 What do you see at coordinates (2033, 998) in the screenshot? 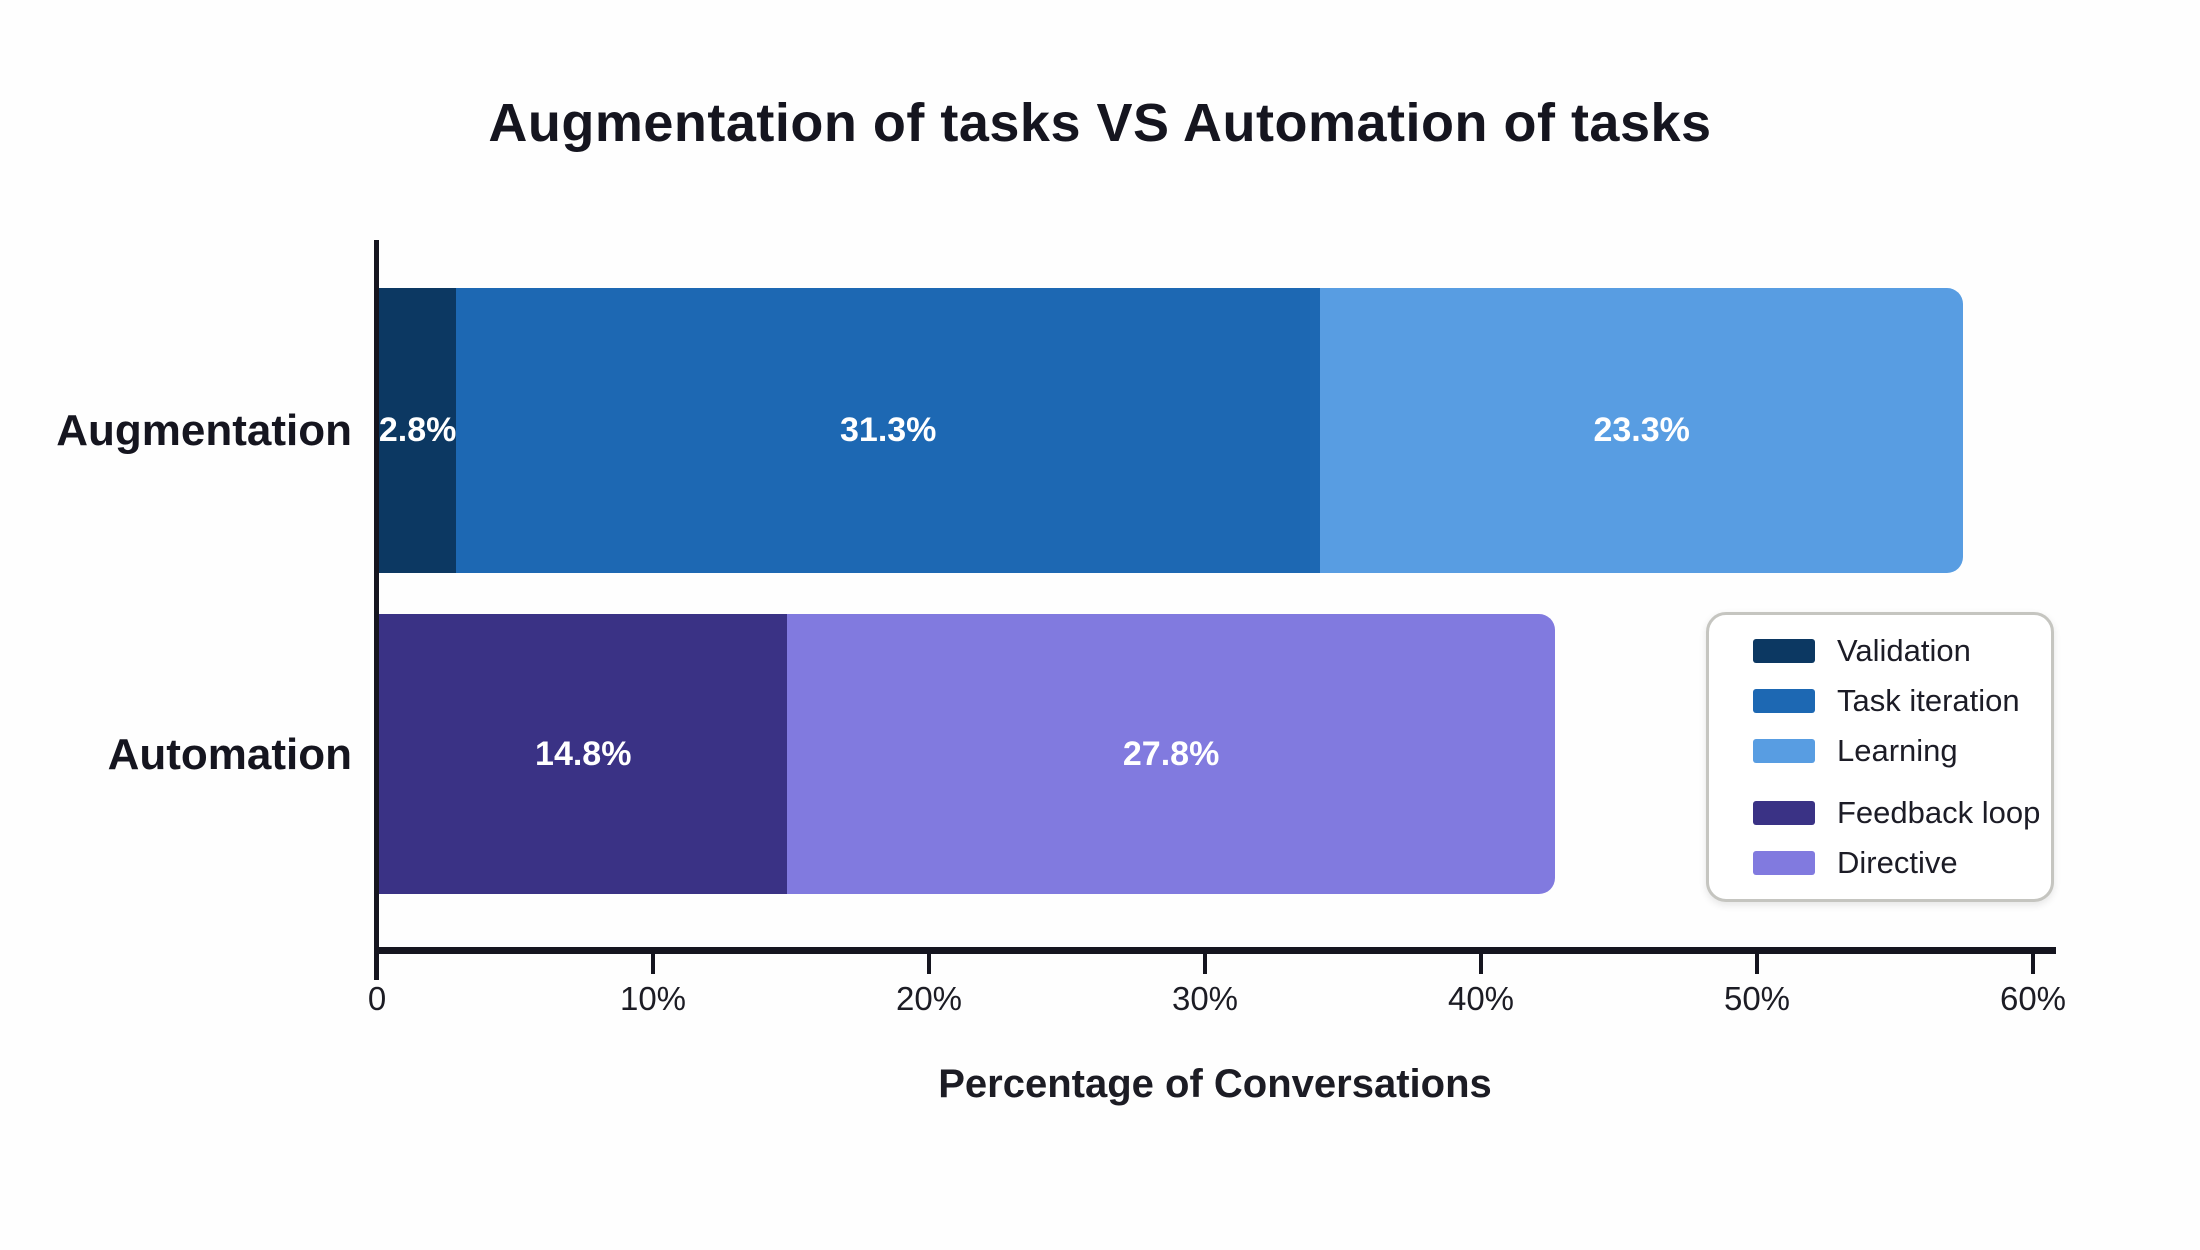
I see `x-tick-label: 60%` at bounding box center [2033, 998].